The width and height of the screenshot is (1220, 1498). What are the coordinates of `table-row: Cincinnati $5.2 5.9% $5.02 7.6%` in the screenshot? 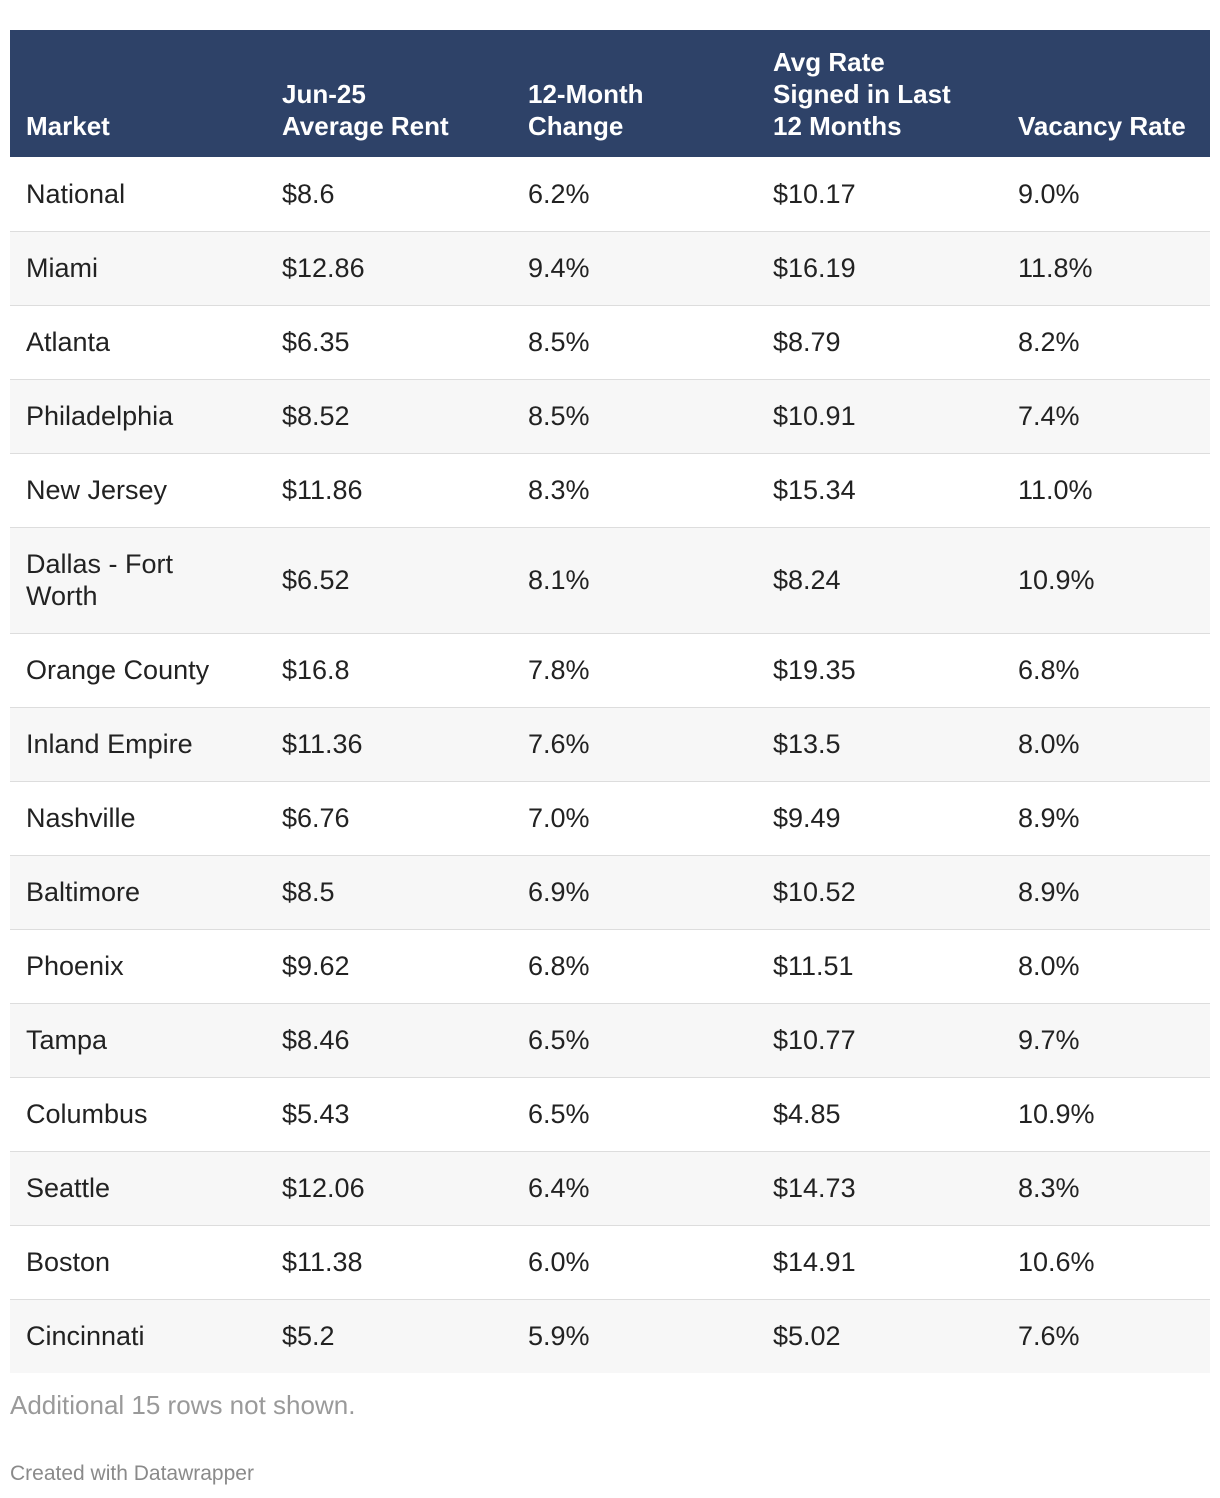 It's located at (610, 1335).